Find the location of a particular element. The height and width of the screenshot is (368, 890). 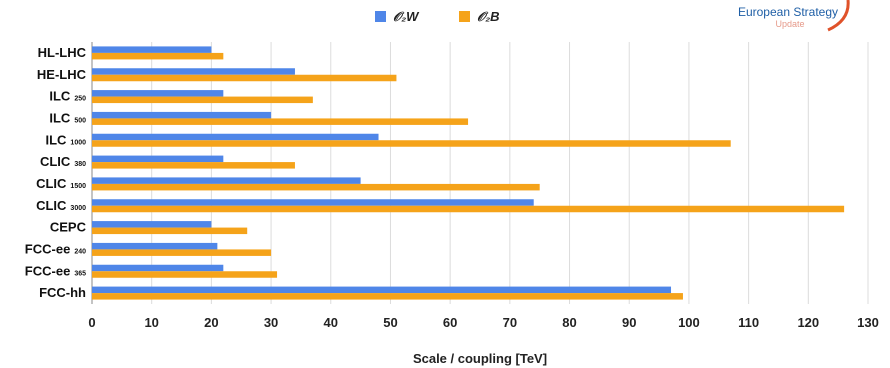

x-axis-title: Scale / coupling [TeV] is located at coordinates (480, 358).